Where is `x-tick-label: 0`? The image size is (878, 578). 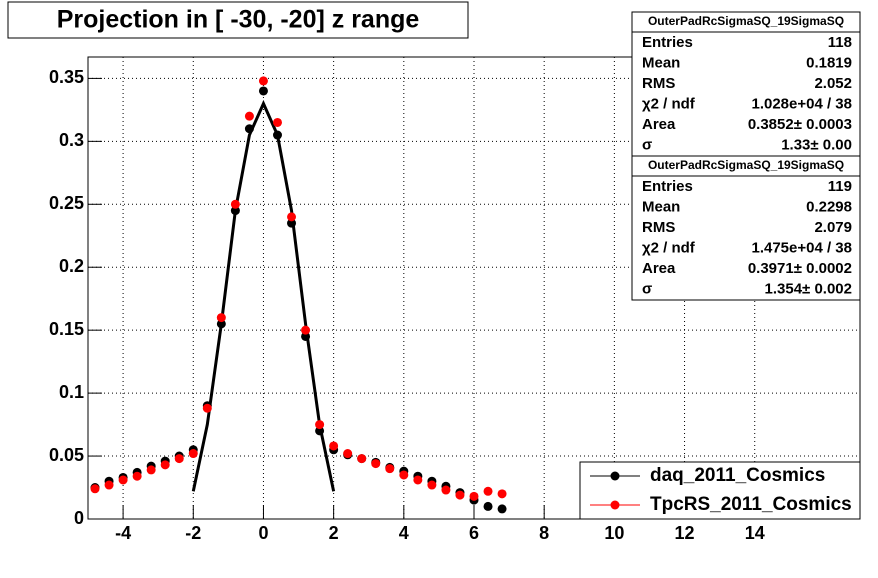 x-tick-label: 0 is located at coordinates (263, 533).